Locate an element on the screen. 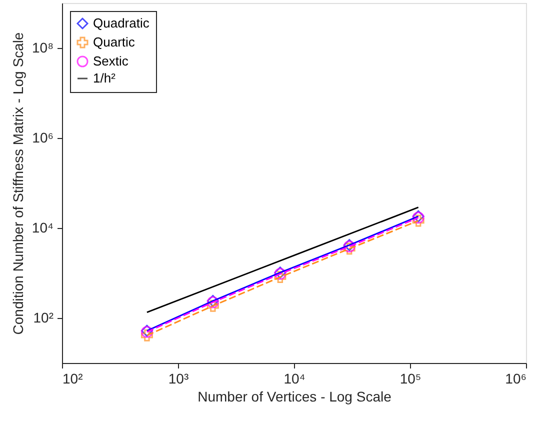 The width and height of the screenshot is (538, 425). y-tick-label: 10⁶ is located at coordinates (43, 138).